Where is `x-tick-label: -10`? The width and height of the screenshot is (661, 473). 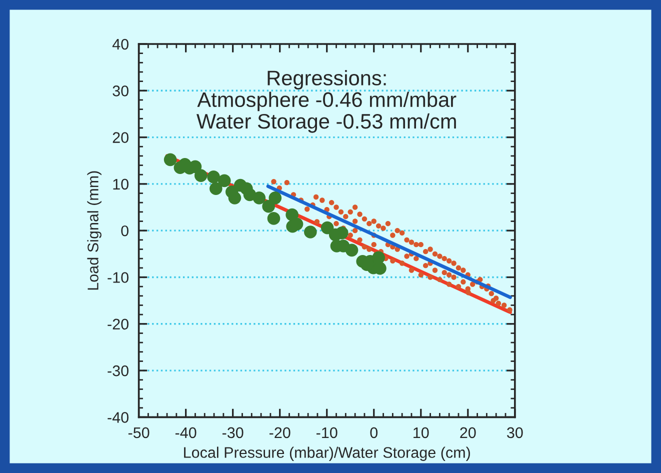 x-tick-label: -10 is located at coordinates (327, 432).